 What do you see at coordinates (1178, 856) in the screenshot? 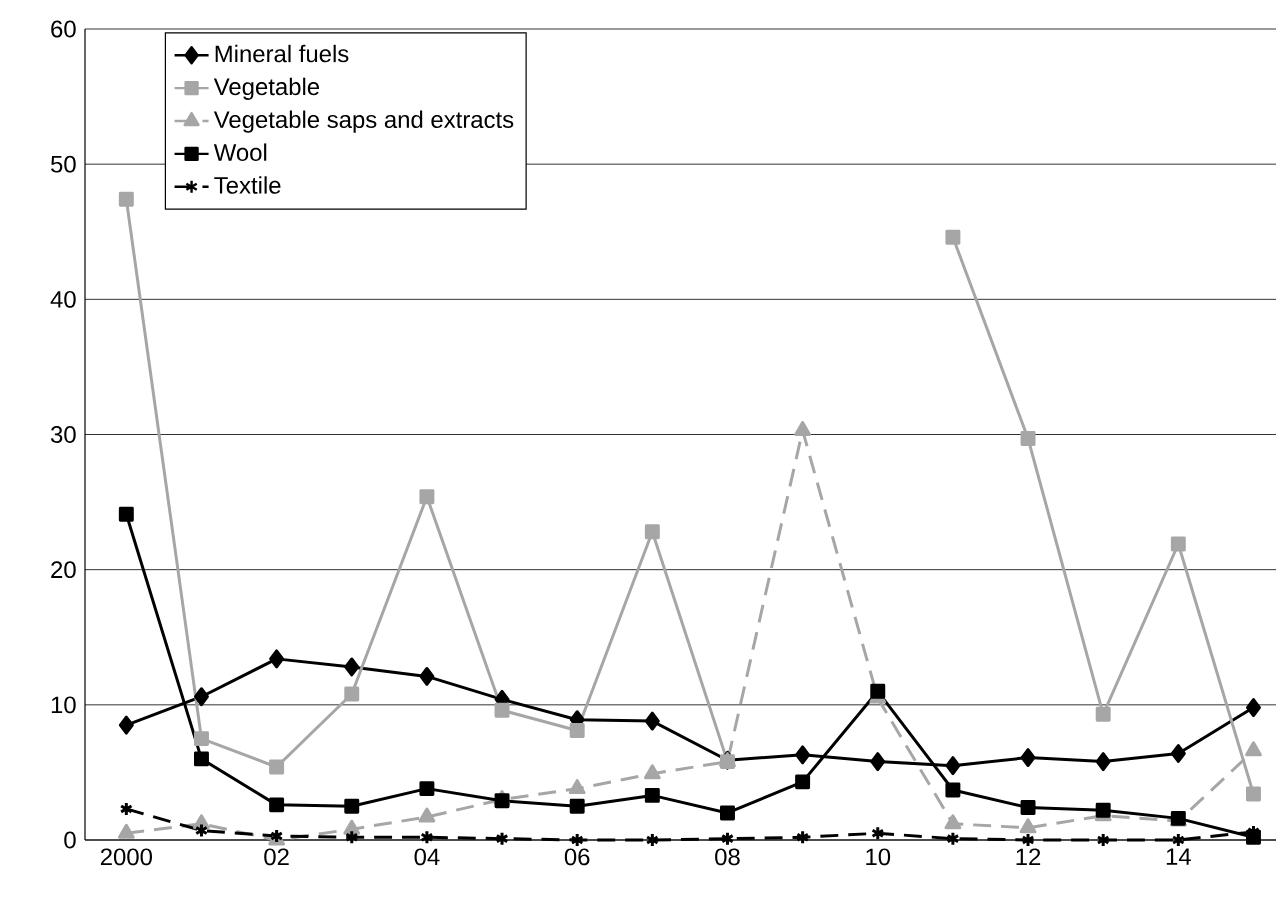
I see `x-tick-label: 14` at bounding box center [1178, 856].